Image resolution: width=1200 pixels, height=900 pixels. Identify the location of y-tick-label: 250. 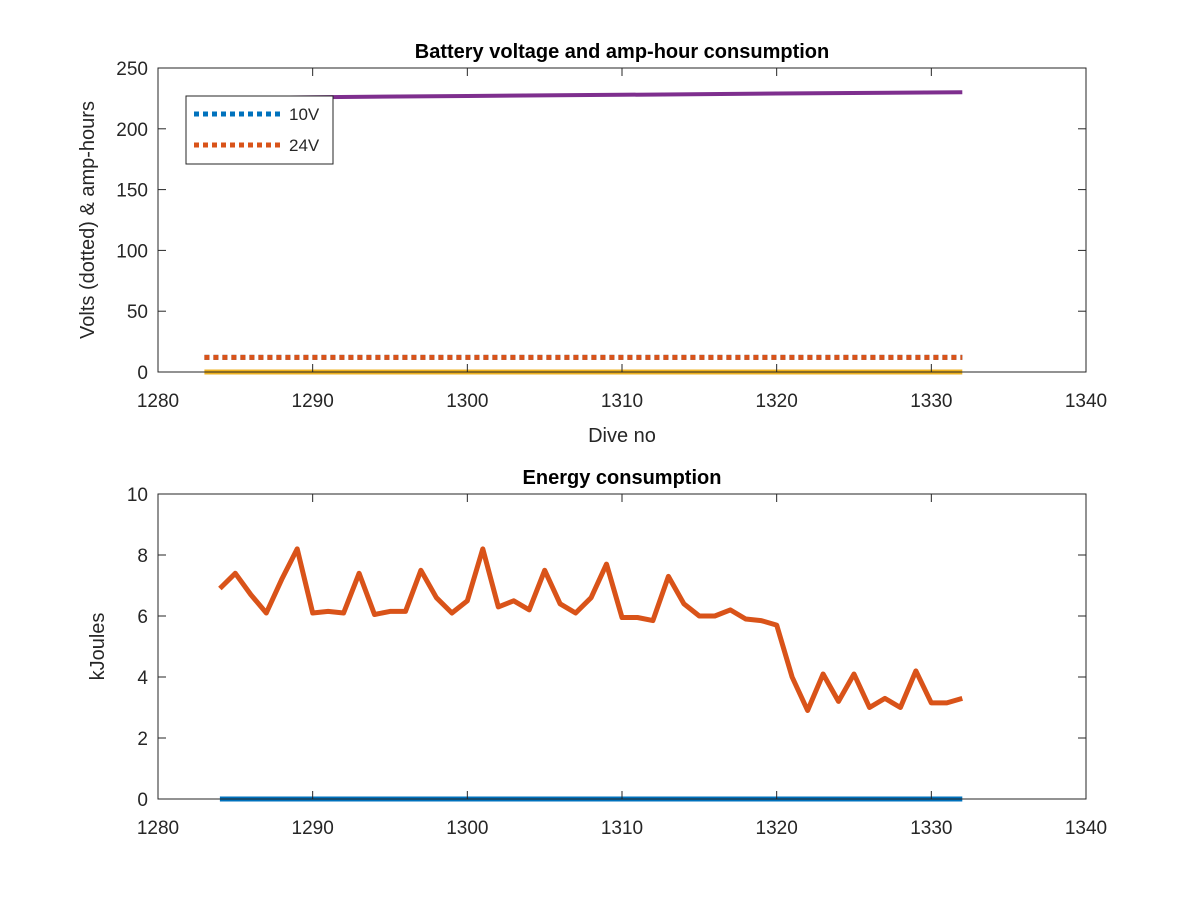
(132, 69).